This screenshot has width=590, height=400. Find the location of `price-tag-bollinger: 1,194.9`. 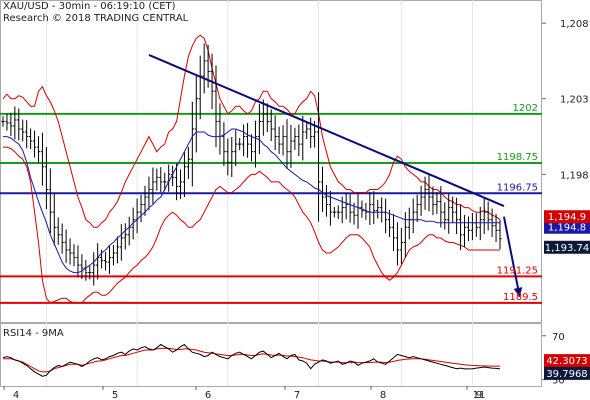

price-tag-bollinger: 1,194.9 is located at coordinates (567, 217).